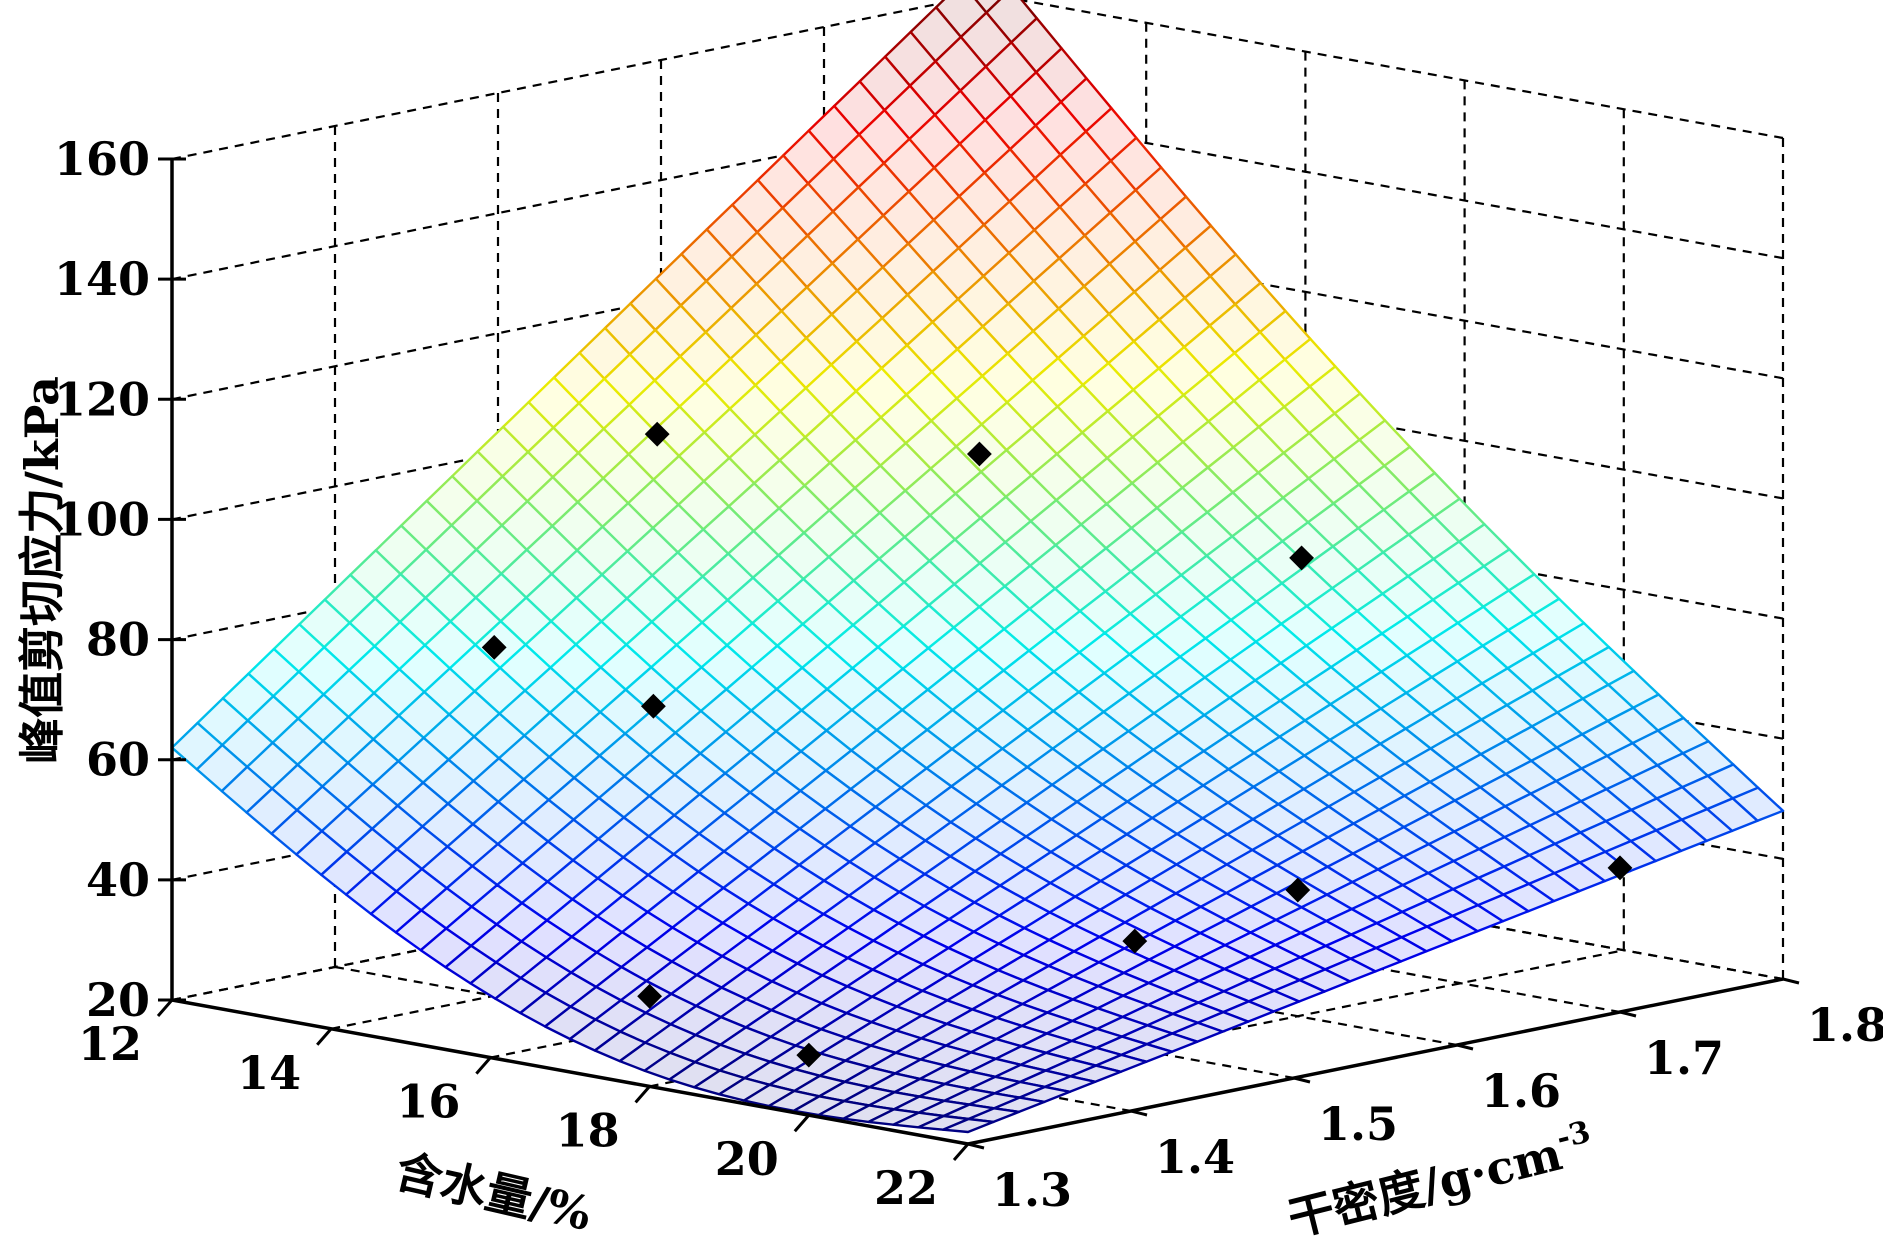 Image resolution: width=1883 pixels, height=1254 pixels. What do you see at coordinates (747, 1159) in the screenshot?
I see `x-tick-label: 20` at bounding box center [747, 1159].